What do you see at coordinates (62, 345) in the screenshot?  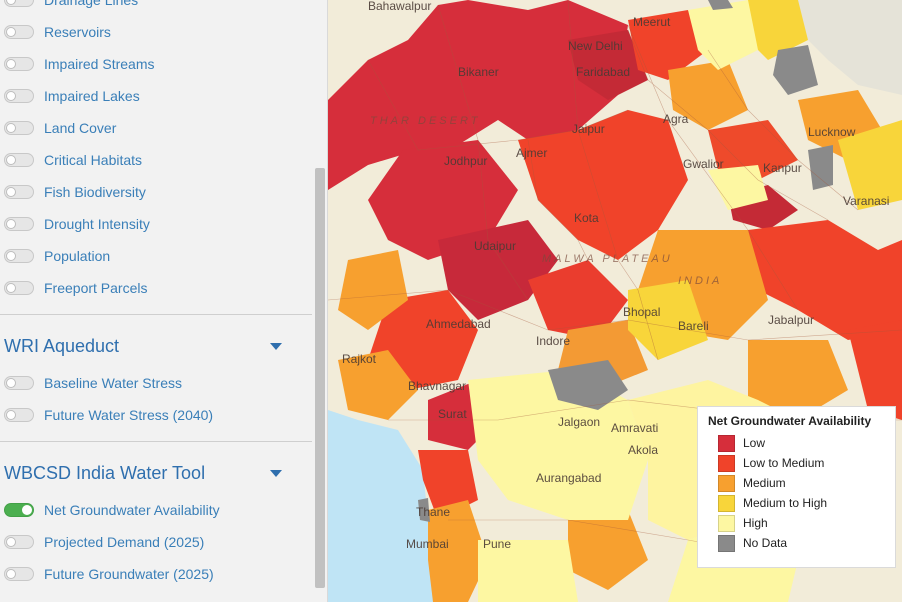 I see `section-title: WRI Aqueduct` at bounding box center [62, 345].